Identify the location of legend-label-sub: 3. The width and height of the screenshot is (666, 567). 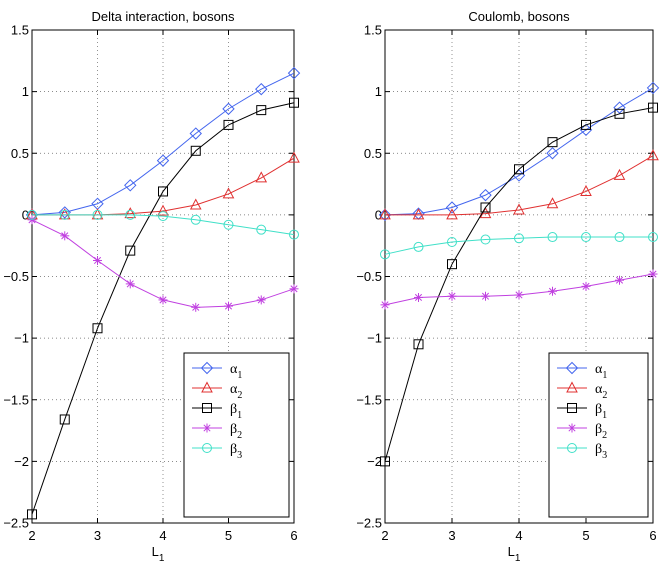
(604, 455).